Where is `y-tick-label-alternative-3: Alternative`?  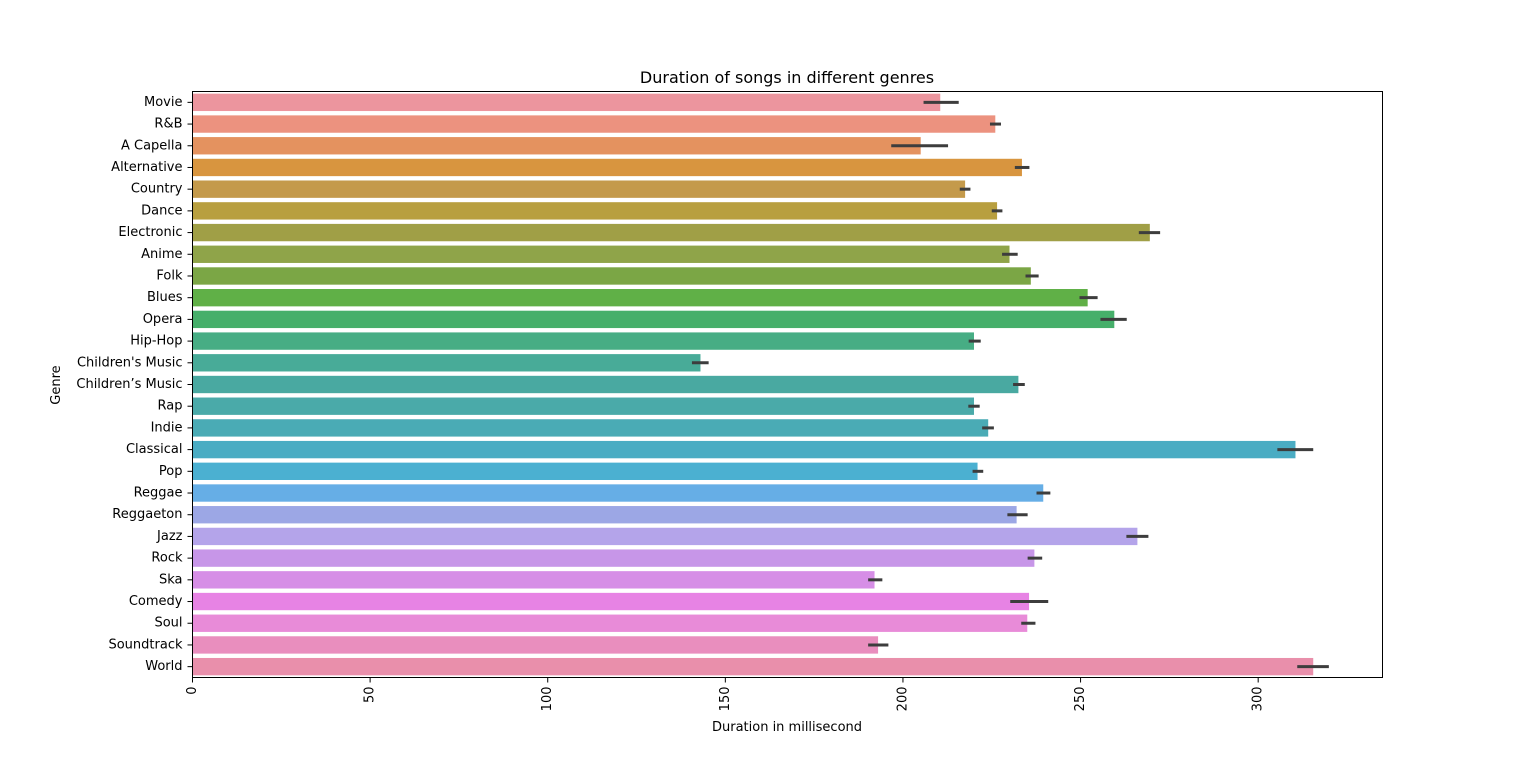 y-tick-label-alternative-3: Alternative is located at coordinates (146, 167).